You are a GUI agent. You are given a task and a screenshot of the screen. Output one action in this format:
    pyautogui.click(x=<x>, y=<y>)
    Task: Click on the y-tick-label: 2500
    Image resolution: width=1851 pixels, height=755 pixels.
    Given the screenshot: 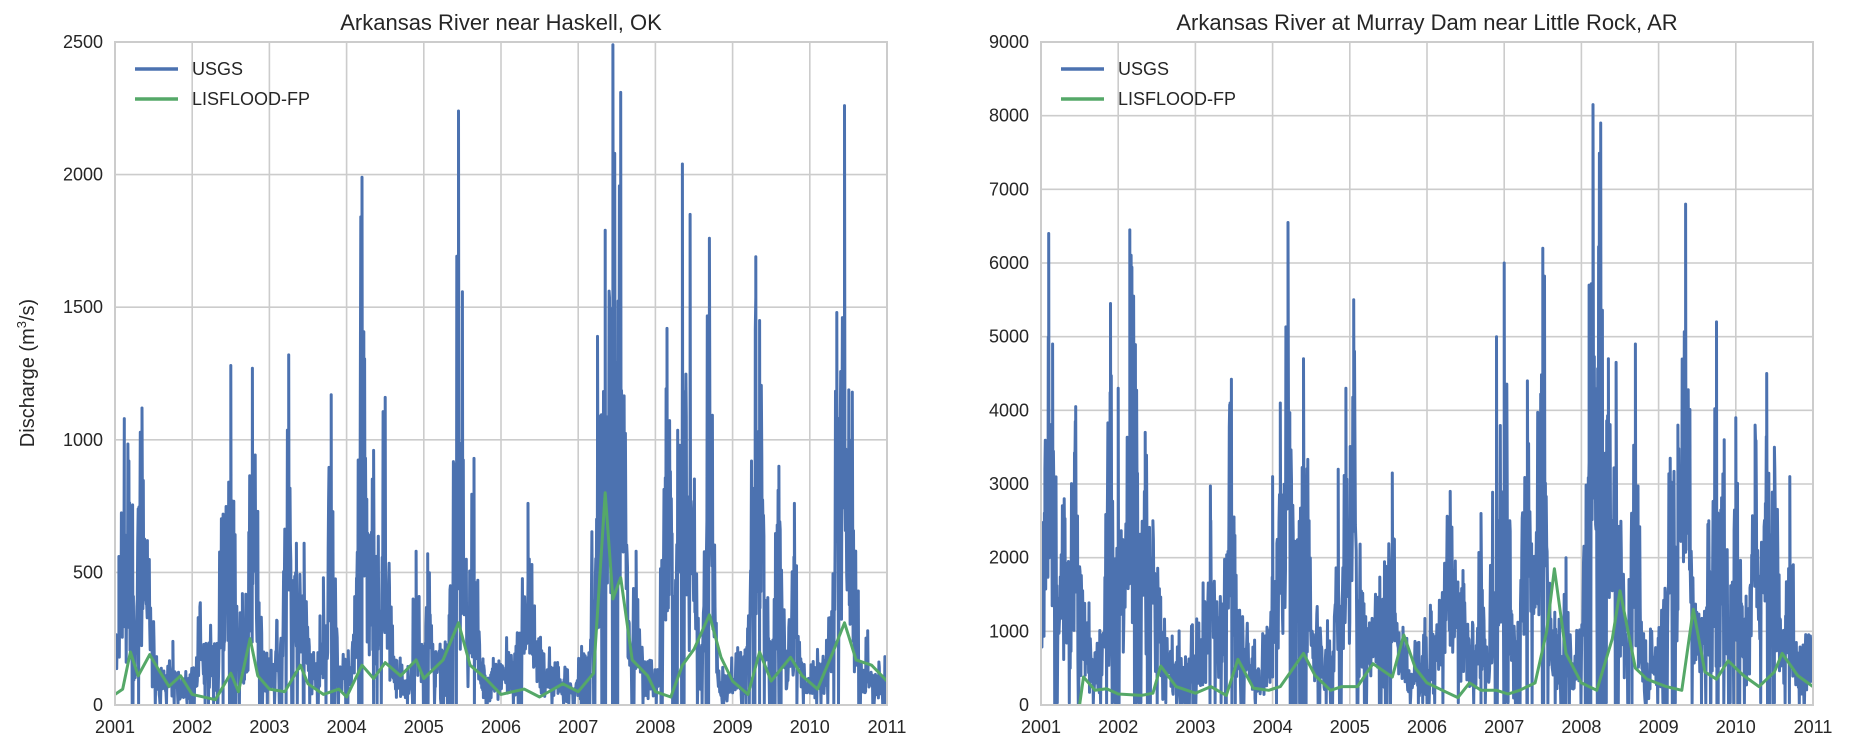 What is the action you would take?
    pyautogui.click(x=83, y=42)
    